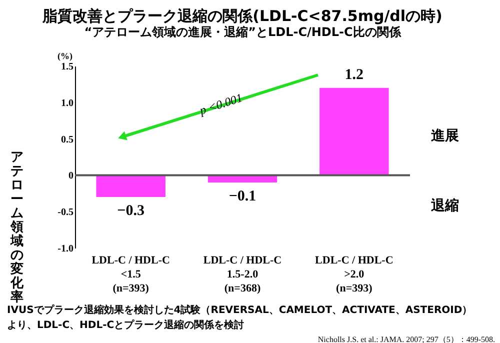 The height and width of the screenshot is (343, 500). Describe the element at coordinates (131, 274) in the screenshot. I see `x-tick-label: LDL-C / HDL-C <1.5 (n=393)` at that location.